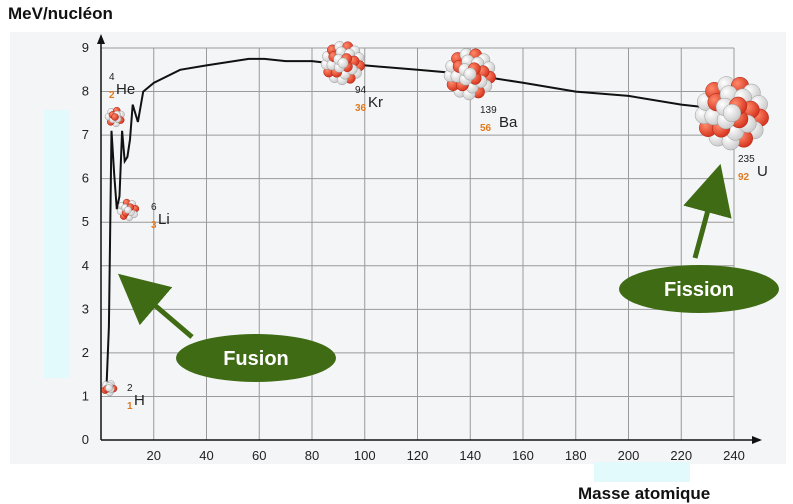 The image size is (793, 504). I want to click on x-tick-label: 180, so click(576, 455).